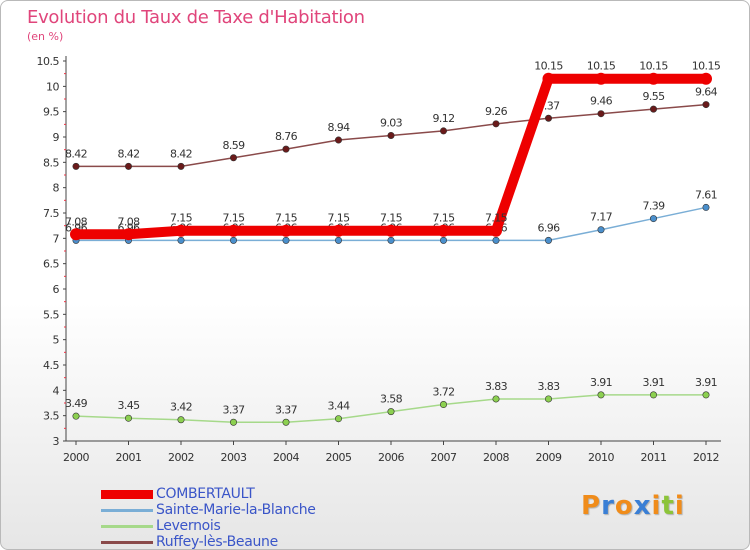 The height and width of the screenshot is (550, 750). Describe the element at coordinates (56, 137) in the screenshot. I see `y-tick-label: 9` at that location.